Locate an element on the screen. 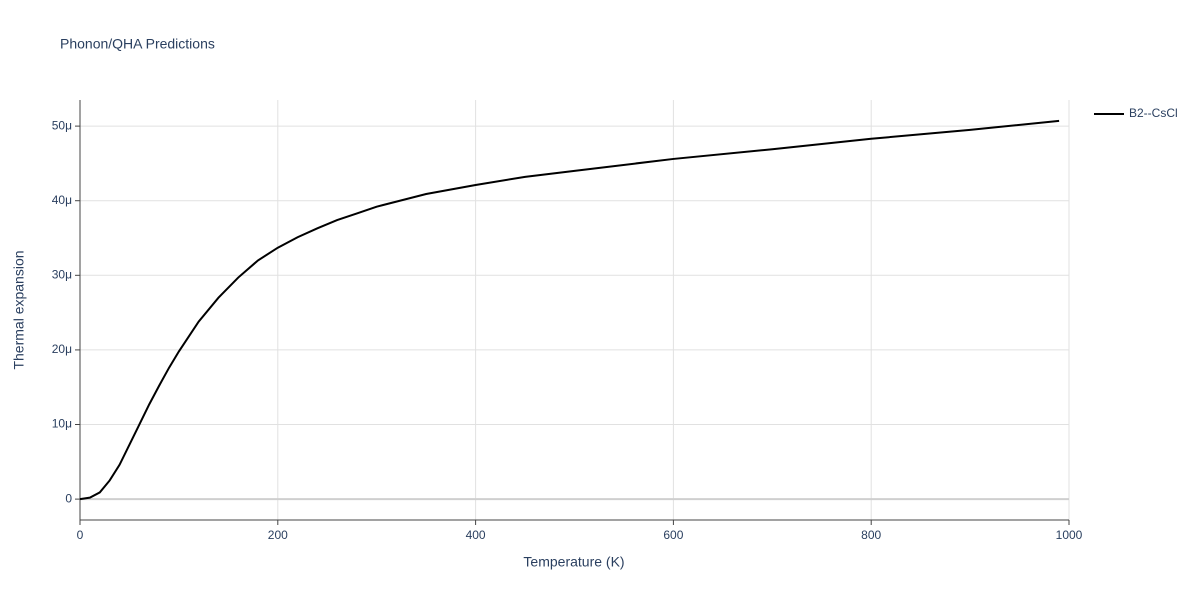  x-tick-label: 200 is located at coordinates (278, 535).